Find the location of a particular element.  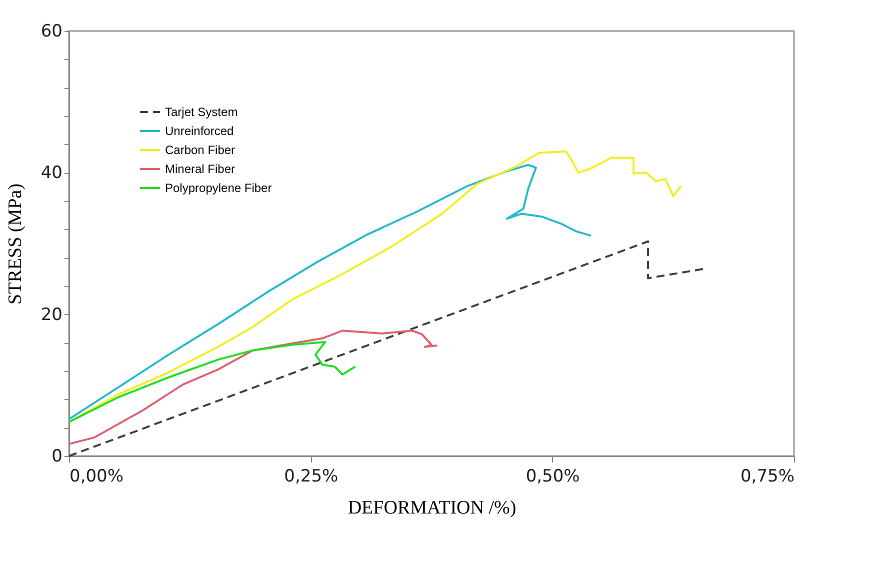

legend-label: Carbon Fiber is located at coordinates (200, 150).